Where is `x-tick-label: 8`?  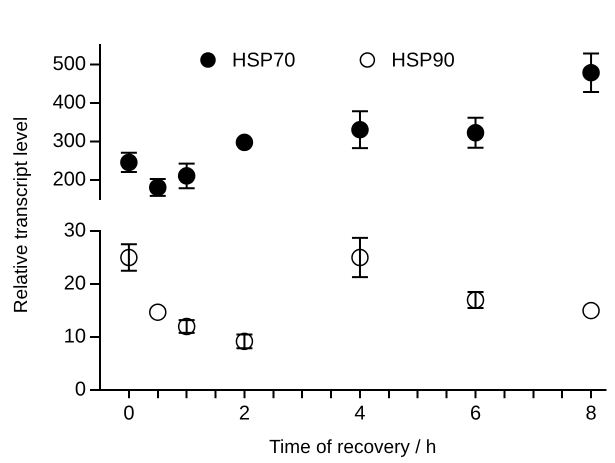
x-tick-label: 8 is located at coordinates (591, 413).